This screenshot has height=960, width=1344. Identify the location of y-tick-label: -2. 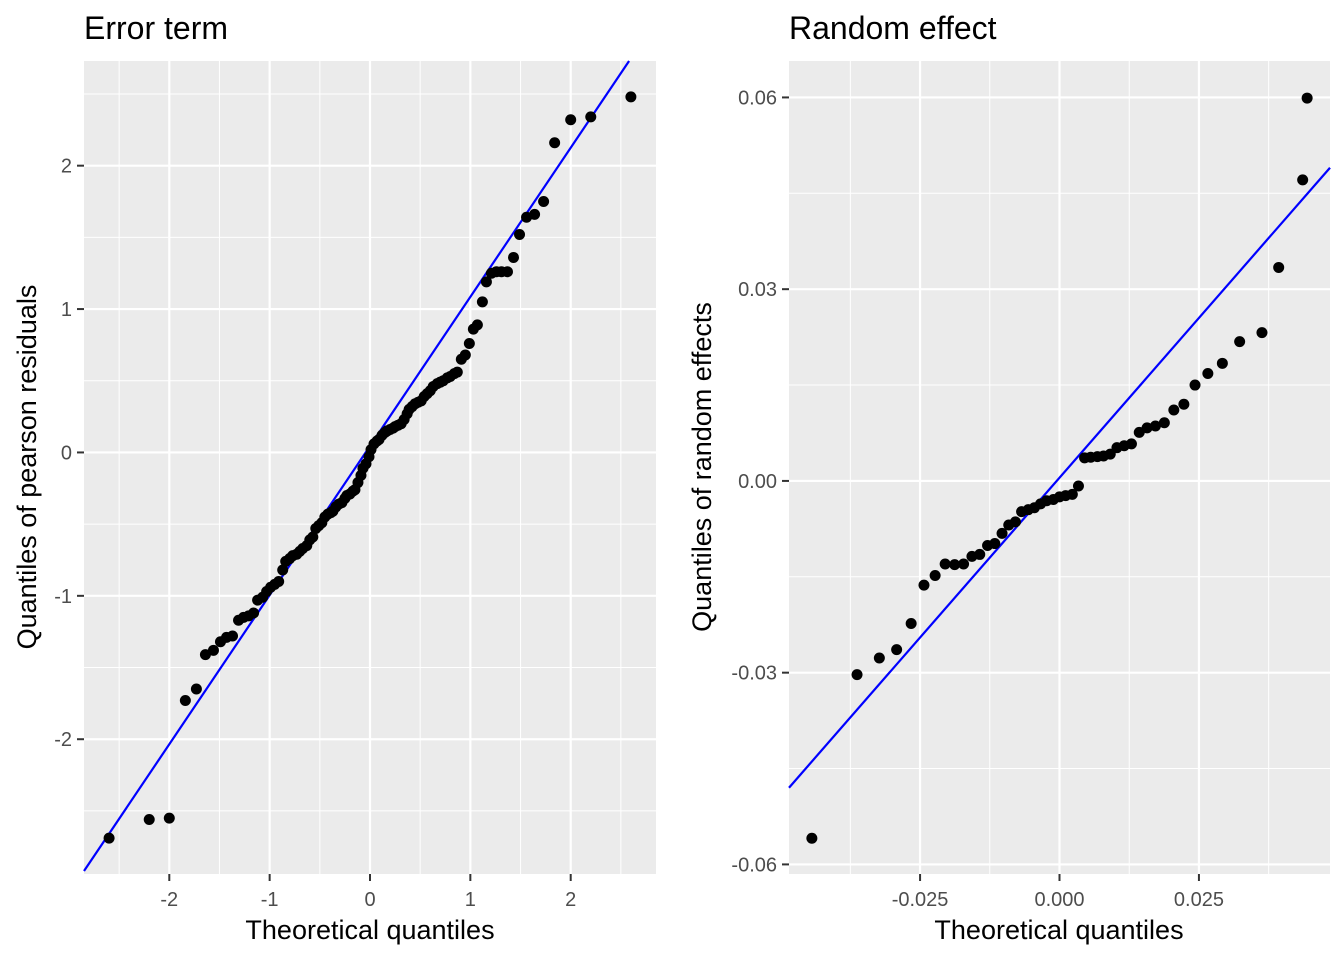
(63, 740).